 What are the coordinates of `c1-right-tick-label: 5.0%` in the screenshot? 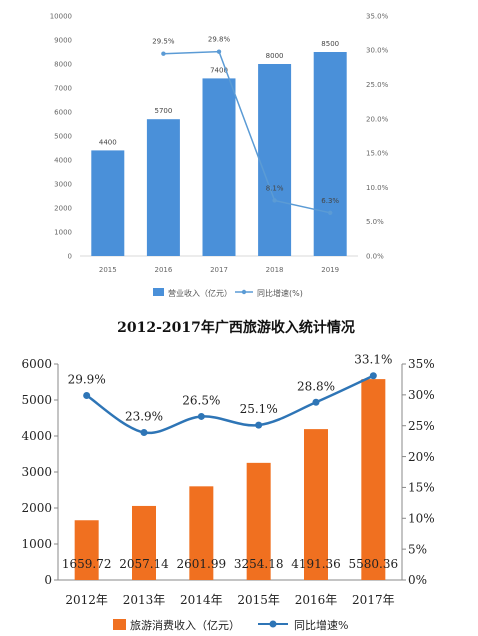 It's located at (375, 222).